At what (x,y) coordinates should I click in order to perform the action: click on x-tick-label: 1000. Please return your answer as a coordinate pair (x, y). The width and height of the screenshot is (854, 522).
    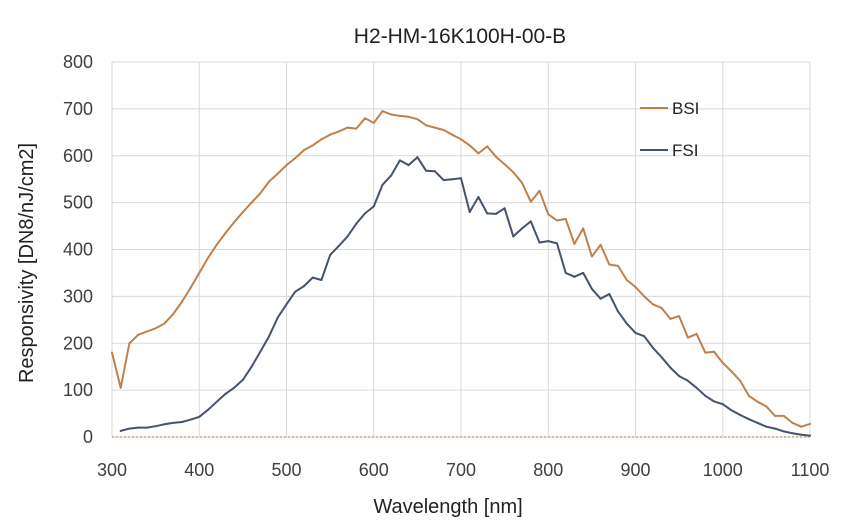
    Looking at the image, I should click on (723, 470).